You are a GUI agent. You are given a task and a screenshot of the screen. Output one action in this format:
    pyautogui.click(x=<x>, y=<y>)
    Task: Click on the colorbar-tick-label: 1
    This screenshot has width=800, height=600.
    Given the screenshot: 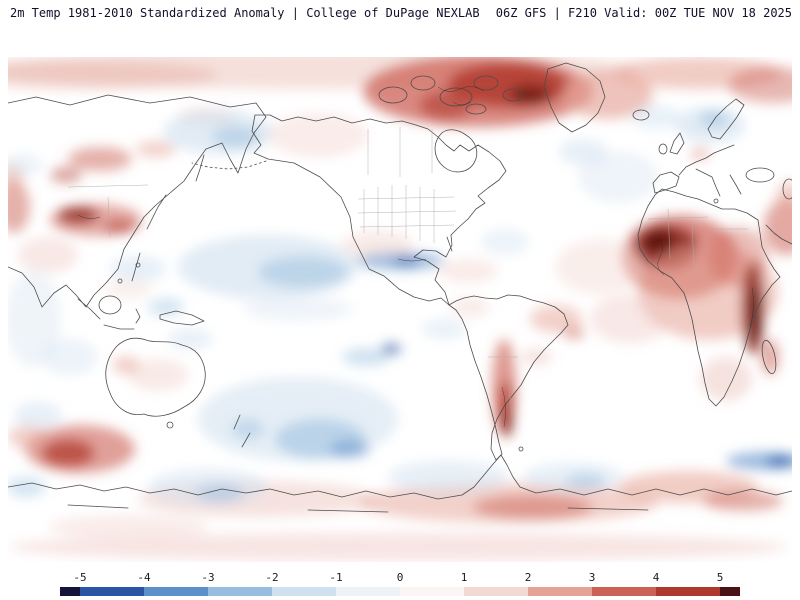 What is the action you would take?
    pyautogui.click(x=464, y=577)
    